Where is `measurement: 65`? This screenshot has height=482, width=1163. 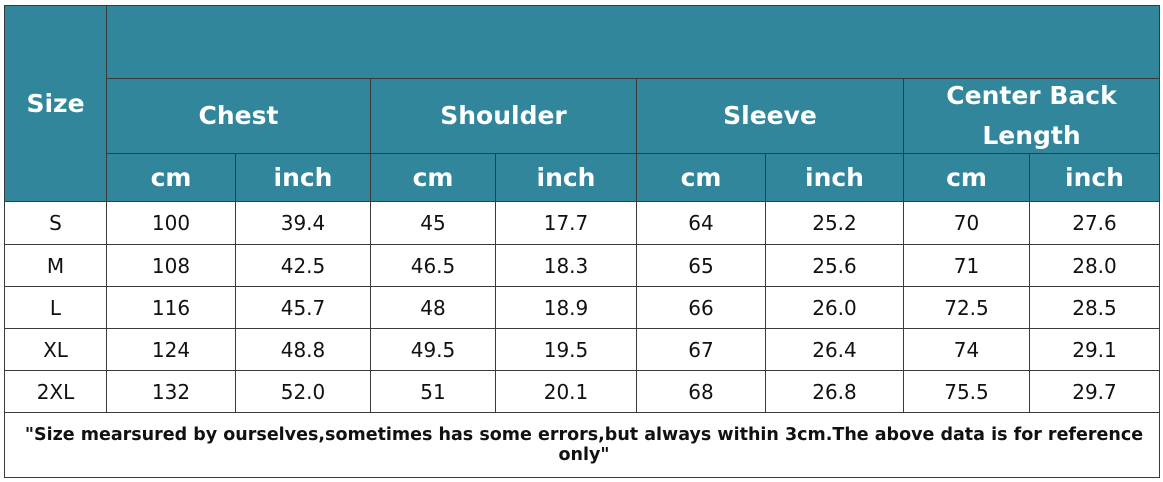 measurement: 65 is located at coordinates (701, 265).